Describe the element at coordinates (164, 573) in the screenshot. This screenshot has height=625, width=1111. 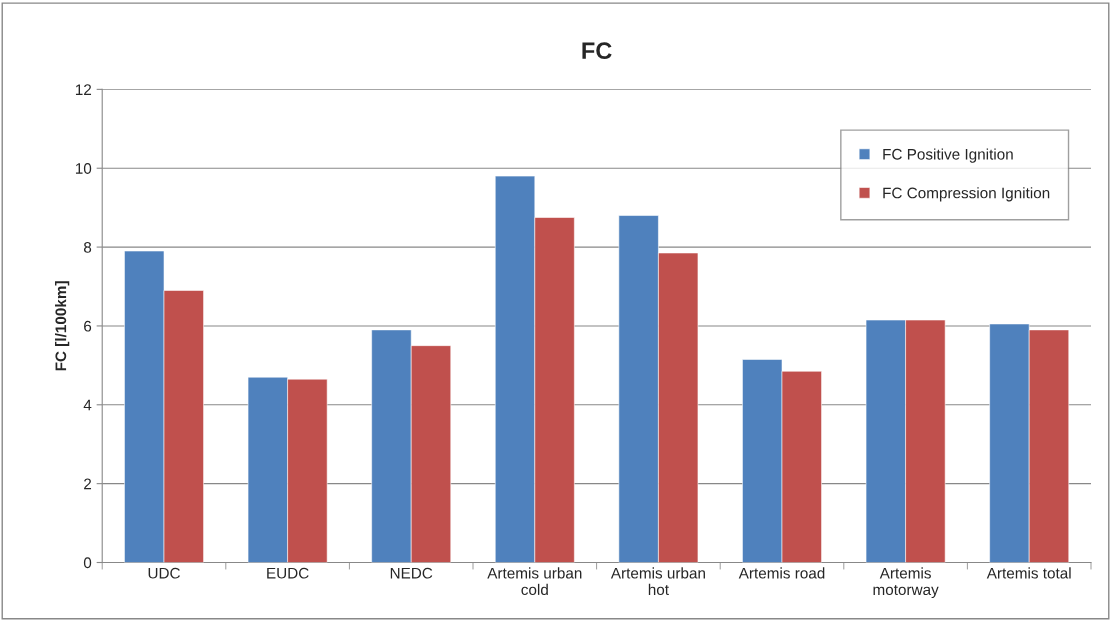
I see `x-tick-label: UDC` at that location.